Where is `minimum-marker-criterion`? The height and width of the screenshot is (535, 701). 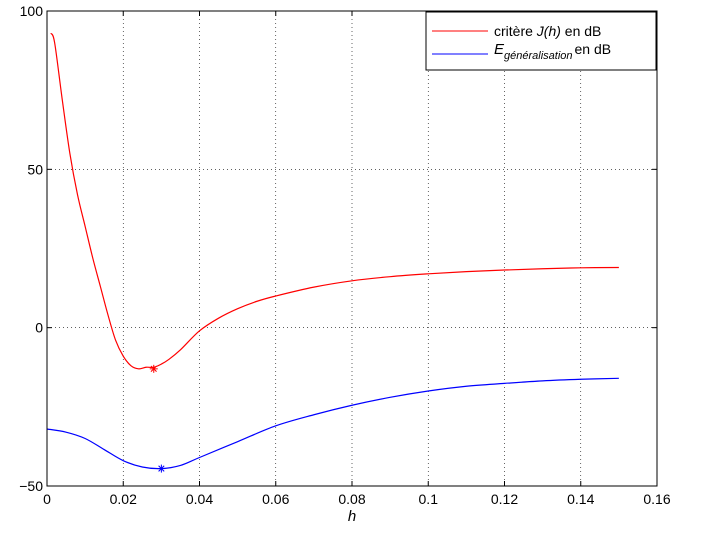 minimum-marker-criterion is located at coordinates (153, 368).